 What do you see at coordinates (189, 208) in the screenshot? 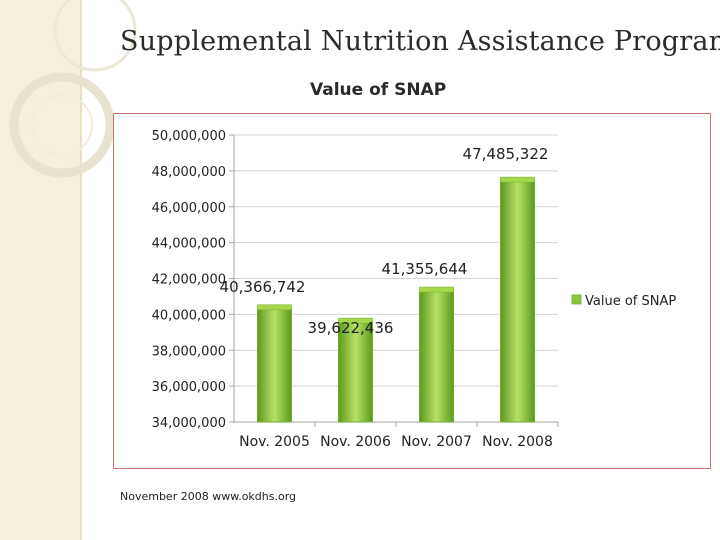
I see `y-tick-label: 46,000,000` at bounding box center [189, 208].